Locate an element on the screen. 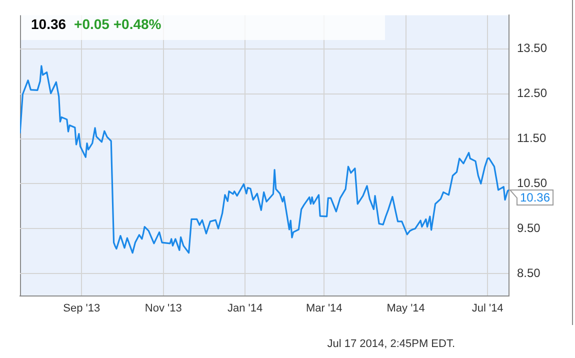 The image size is (575, 358). y-tick-label: 11.50 is located at coordinates (531, 138).